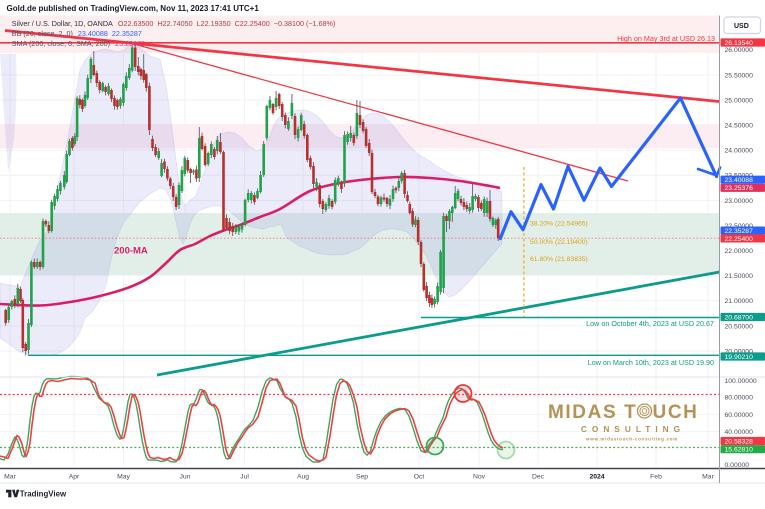 The image size is (765, 509). I want to click on svg-text: High on May 3rd at USD 26.13, so click(666, 38).